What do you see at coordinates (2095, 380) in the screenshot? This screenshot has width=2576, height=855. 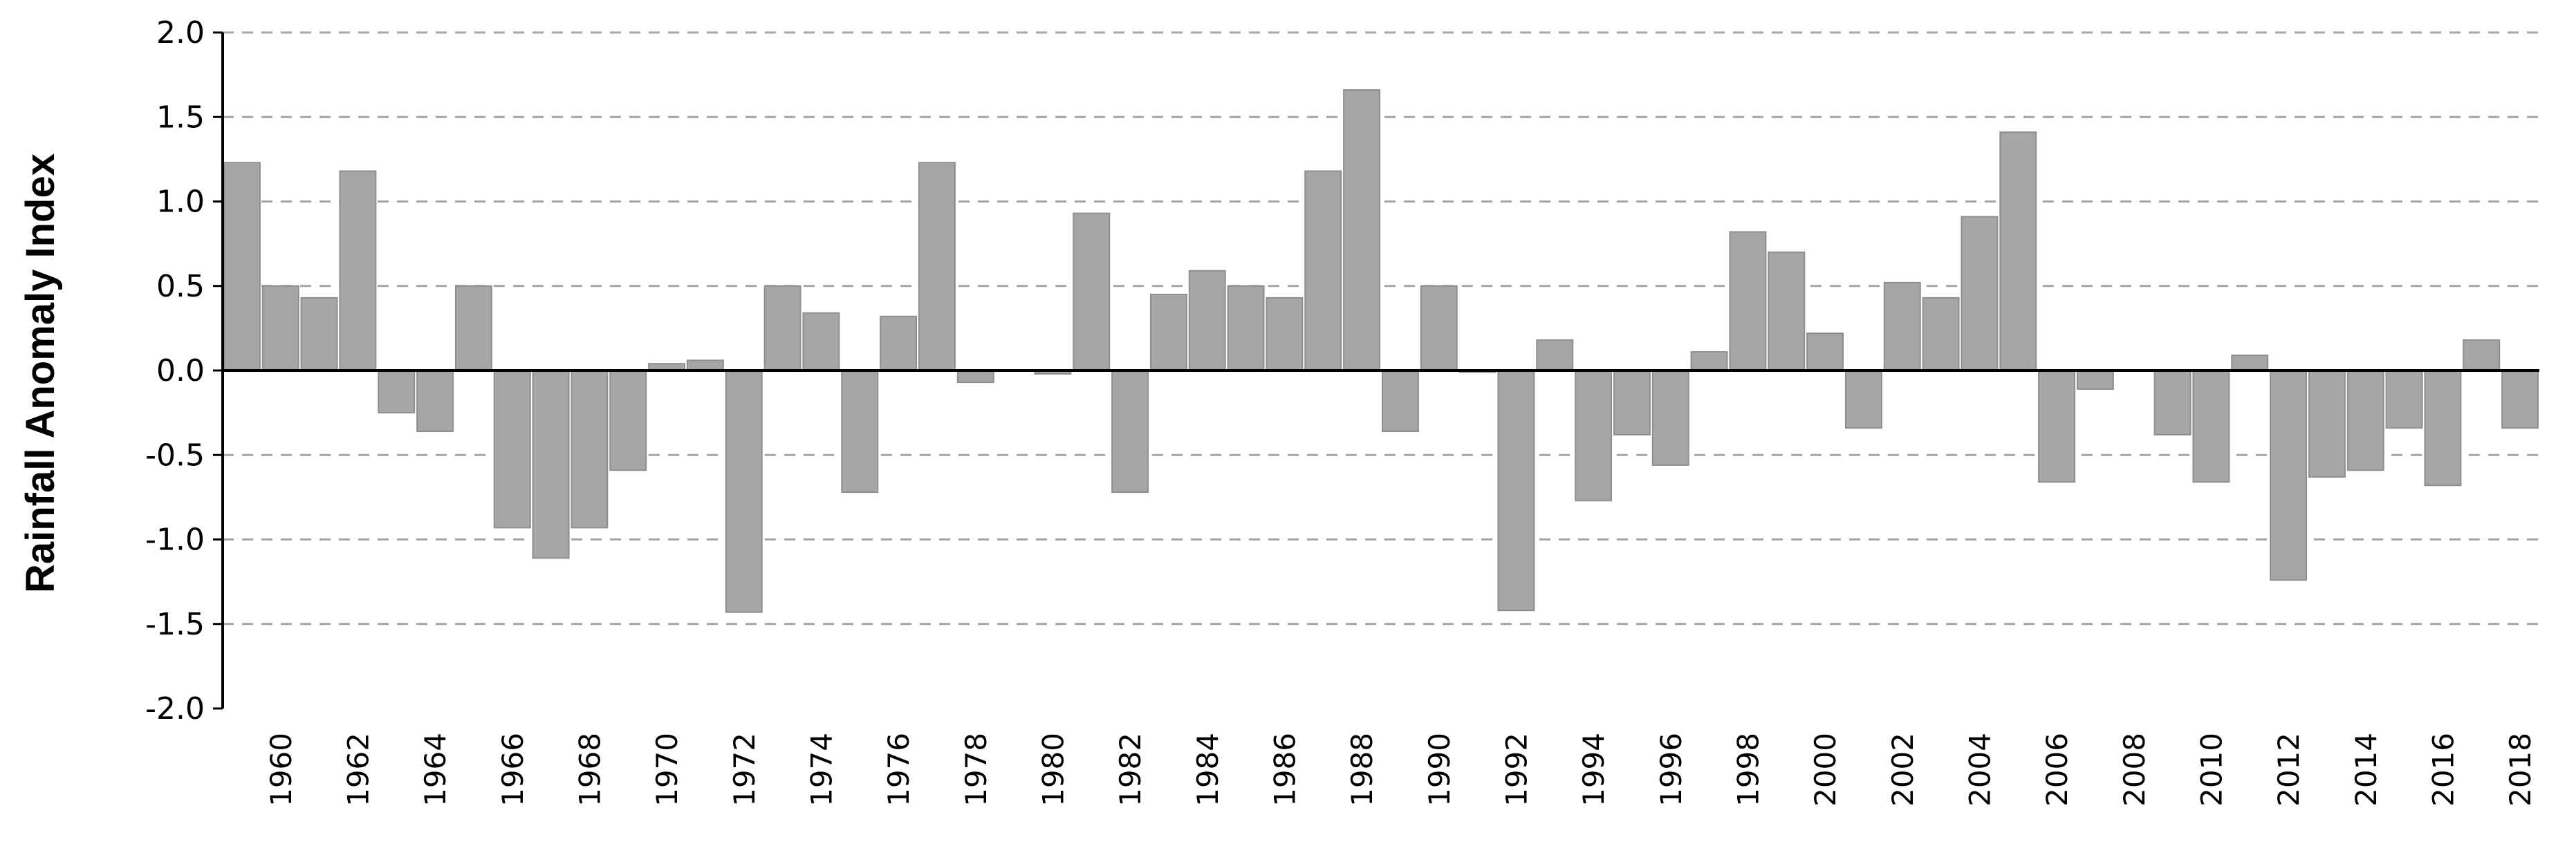 I see `bar-2007` at bounding box center [2095, 380].